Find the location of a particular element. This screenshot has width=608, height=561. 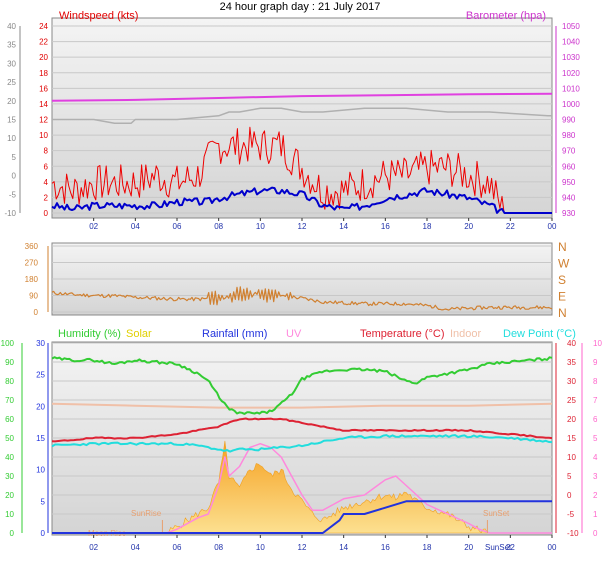

wind-left-tick: 14 is located at coordinates (43, 104).